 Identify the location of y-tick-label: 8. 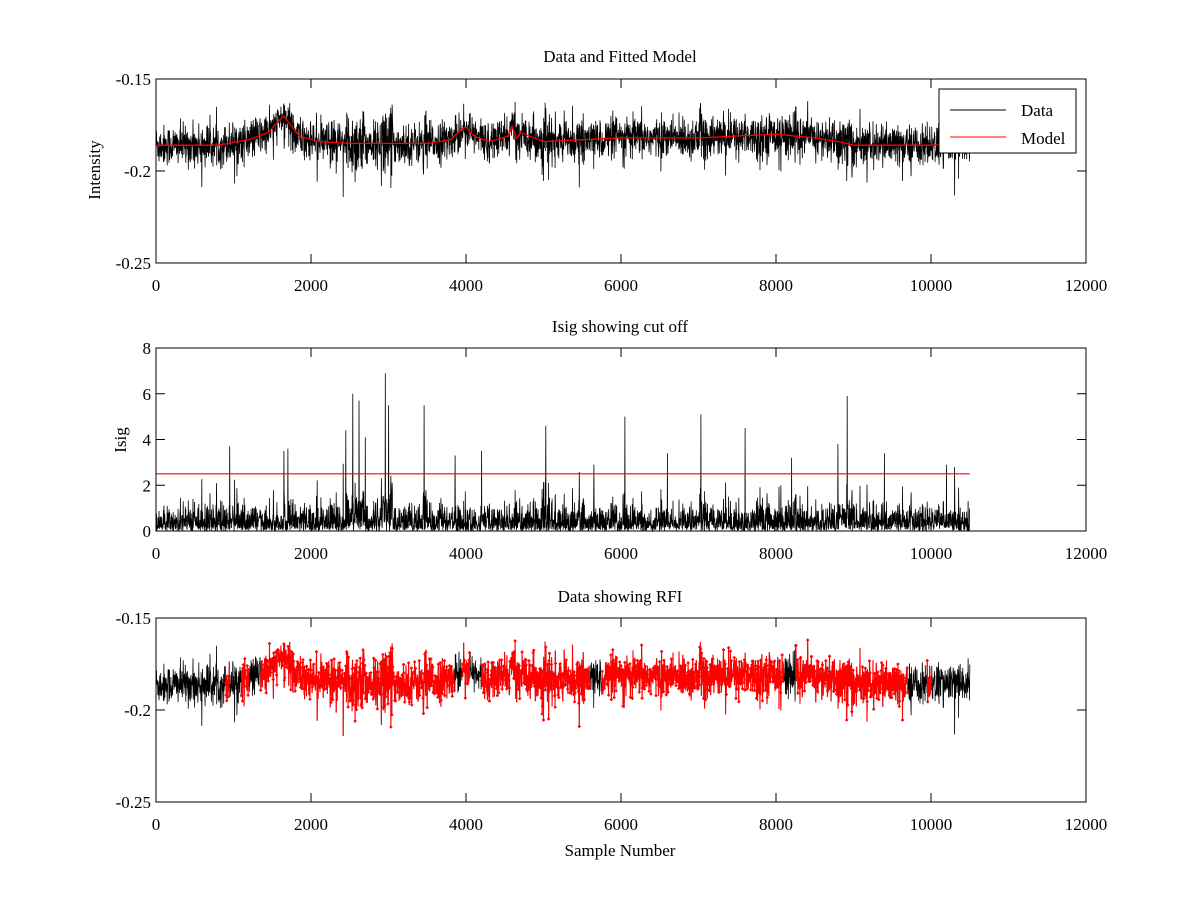
(147, 348).